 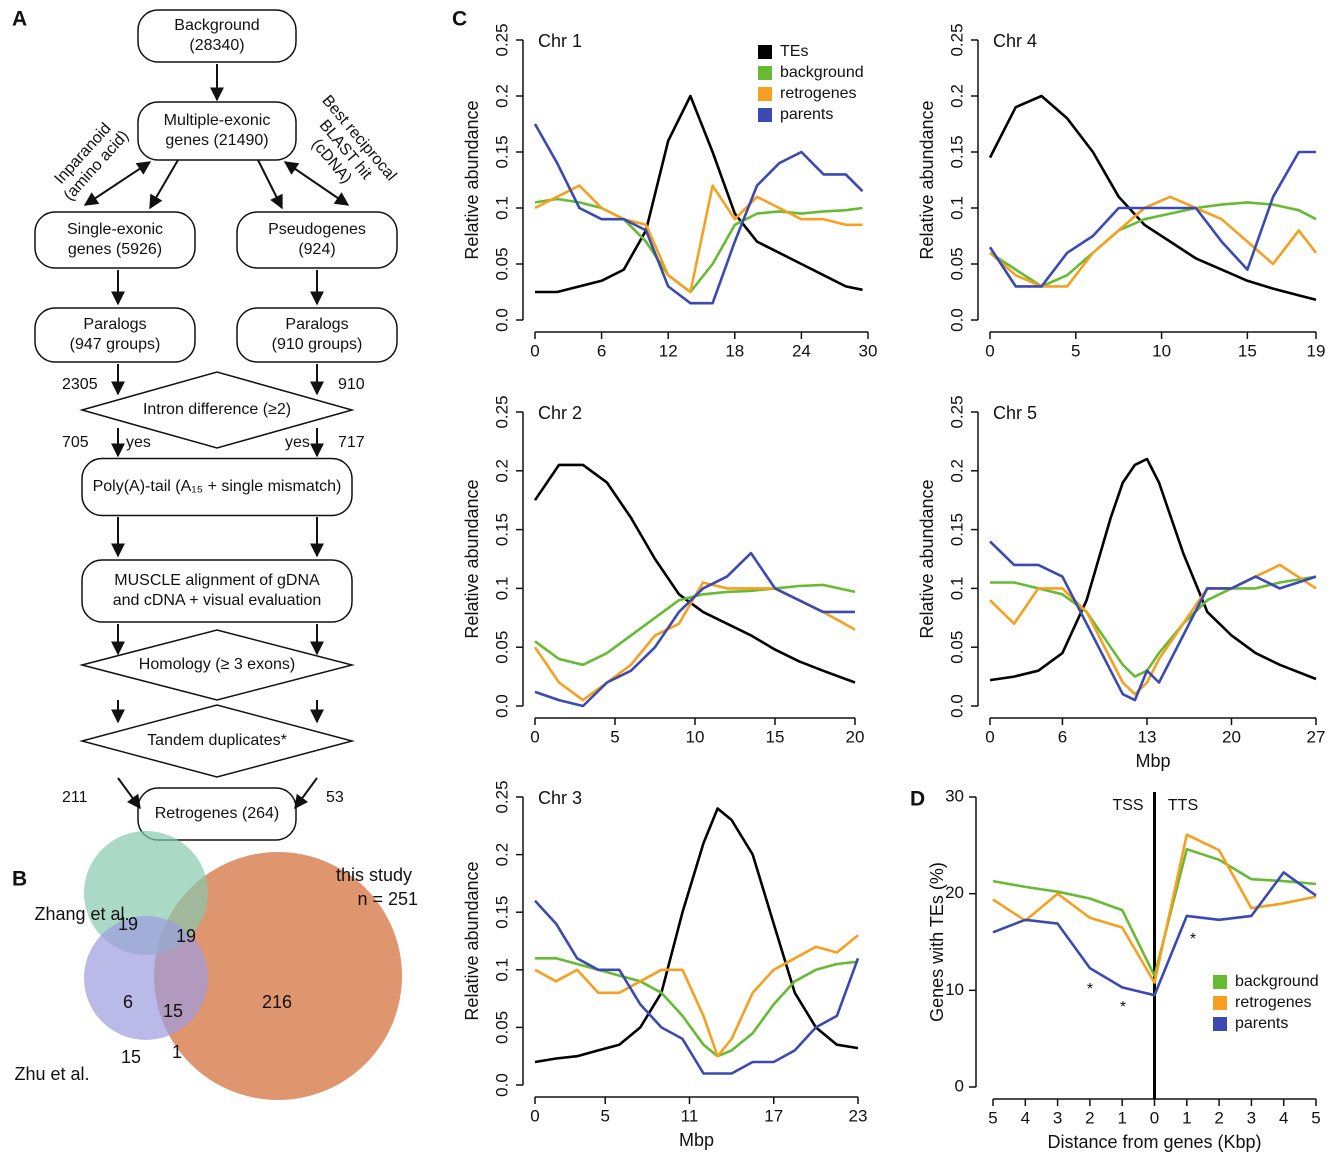 I want to click on flow-text: Poly(A)-tail (A₁₅ + single mismatch), so click(x=217, y=486).